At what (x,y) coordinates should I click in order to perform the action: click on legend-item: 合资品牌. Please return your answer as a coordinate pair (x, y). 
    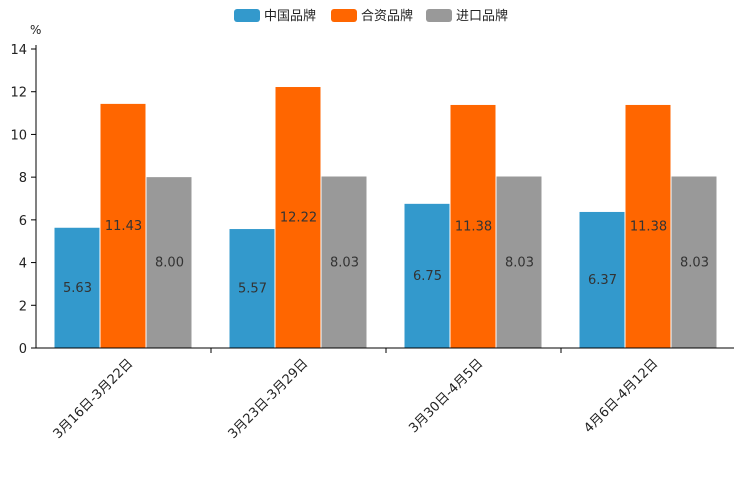
    Looking at the image, I should click on (372, 16).